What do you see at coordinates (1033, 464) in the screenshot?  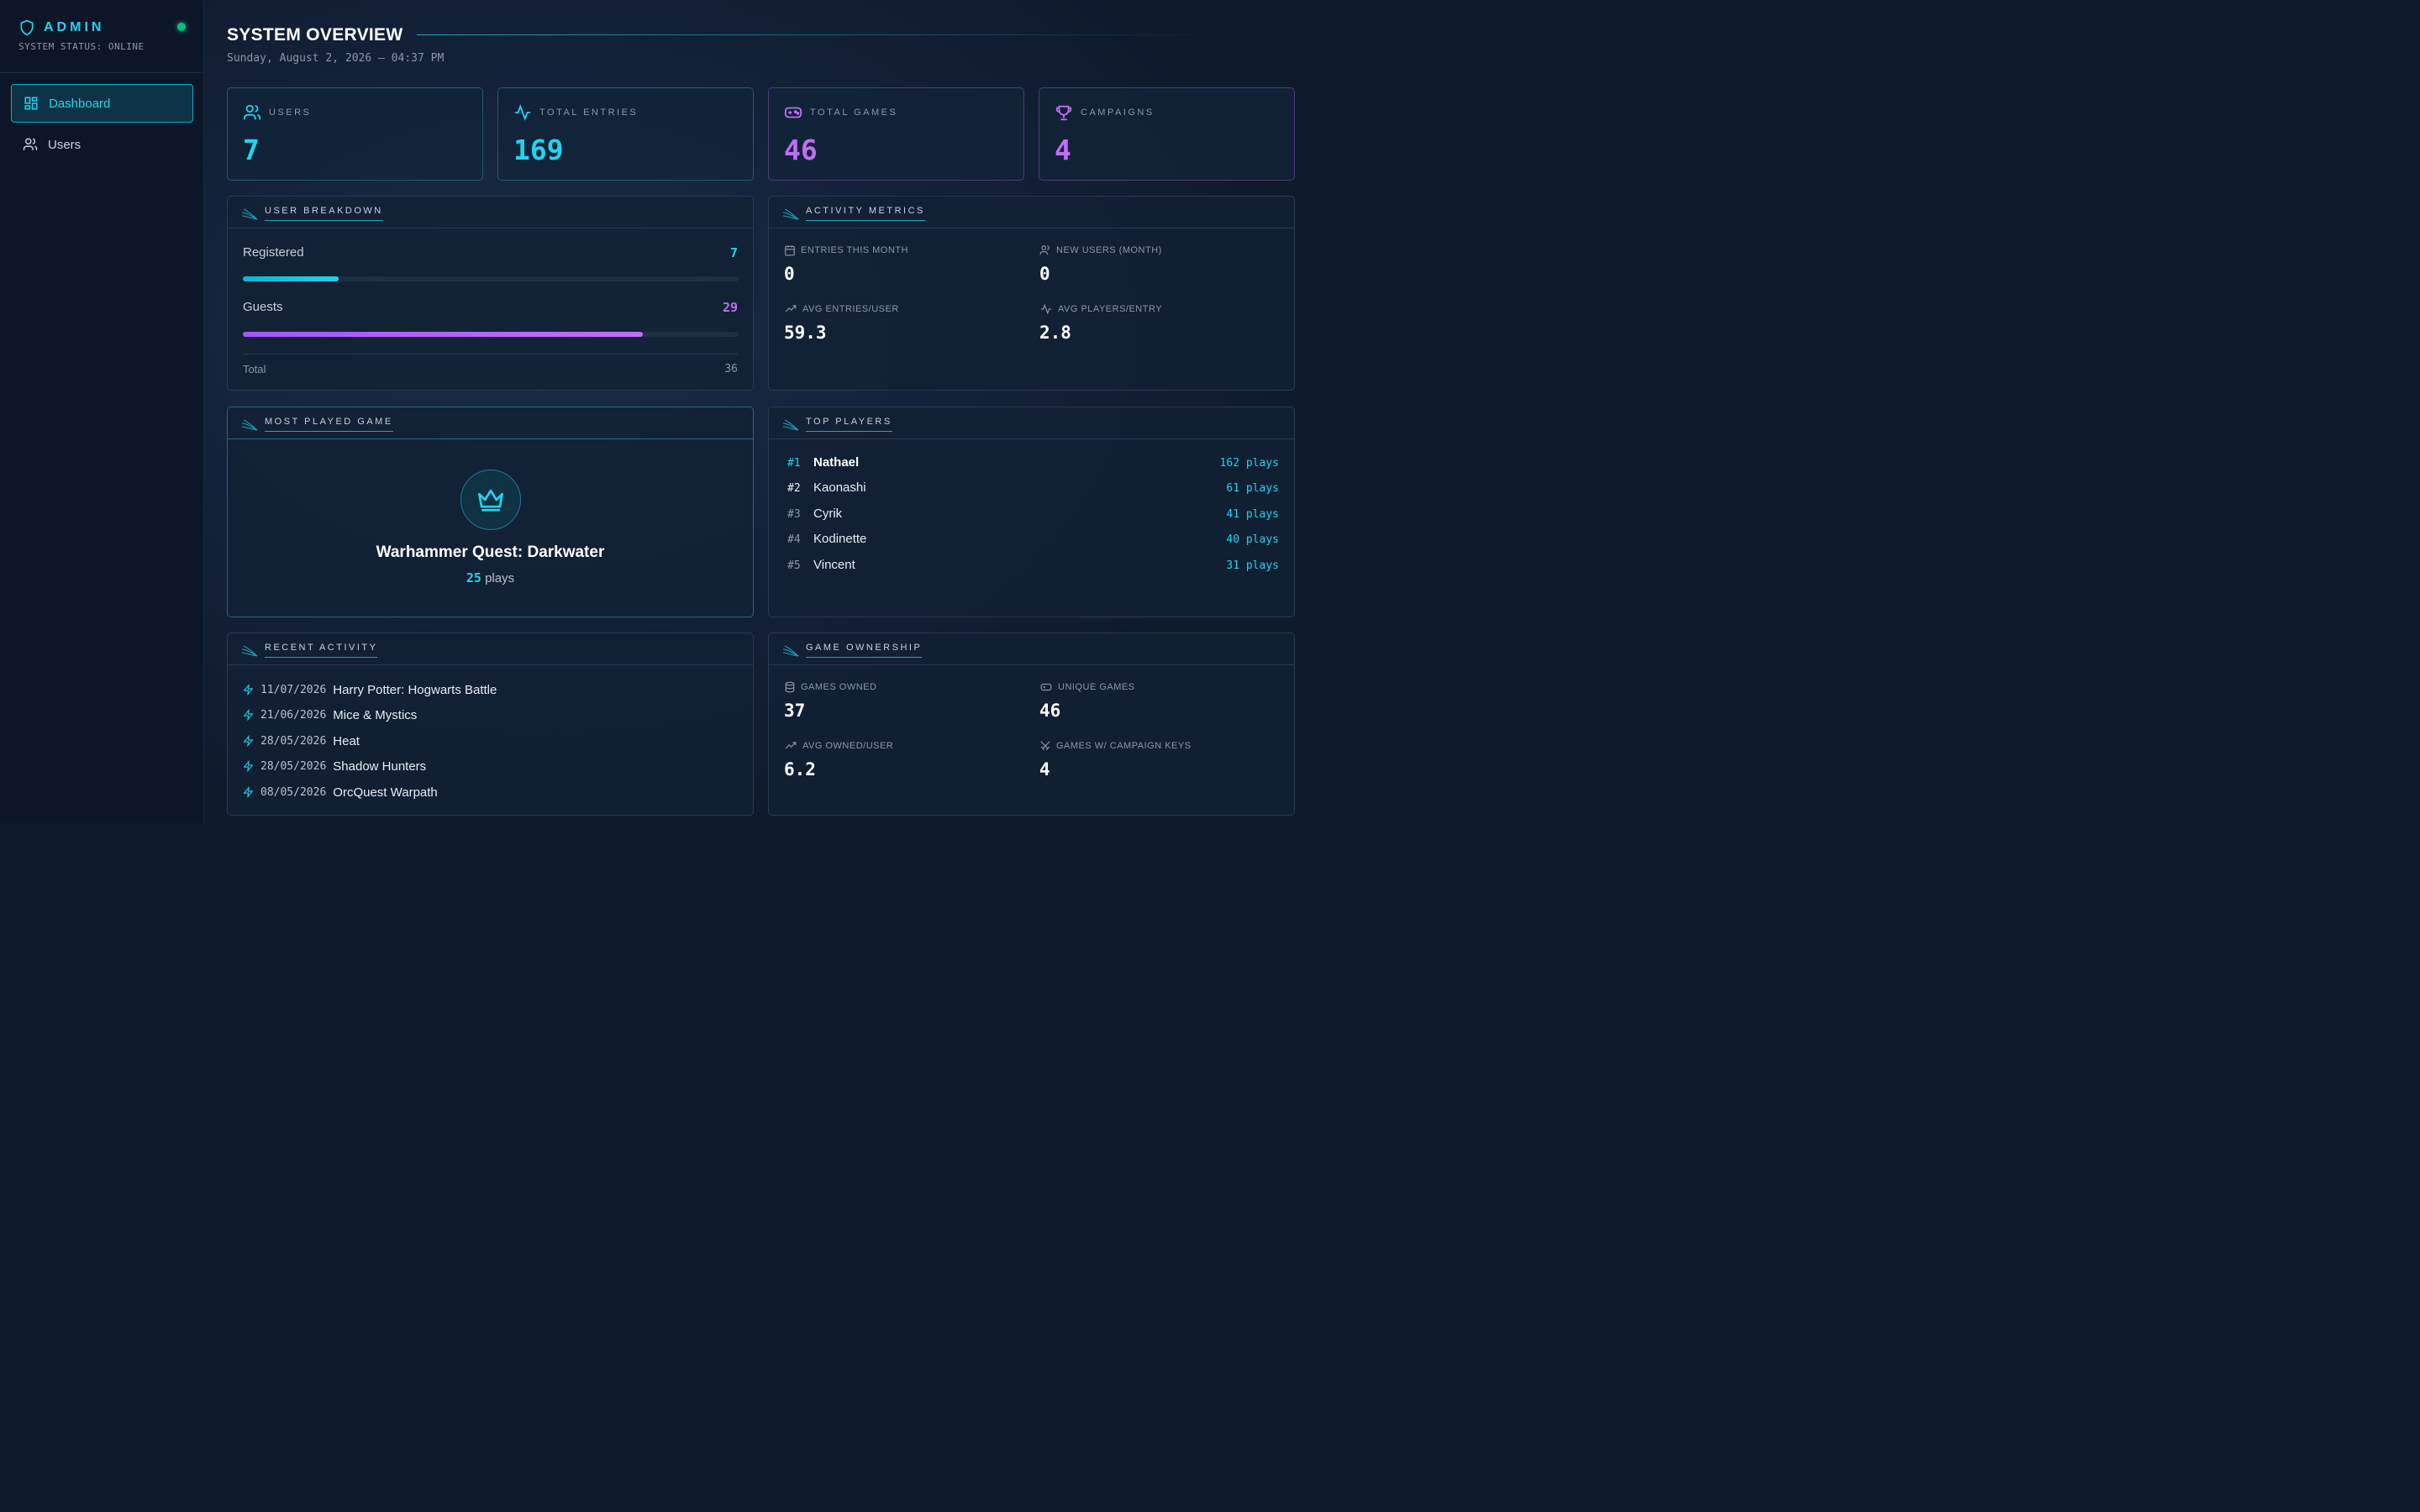 I see `player-row: #1 Nathael 162 plays` at bounding box center [1033, 464].